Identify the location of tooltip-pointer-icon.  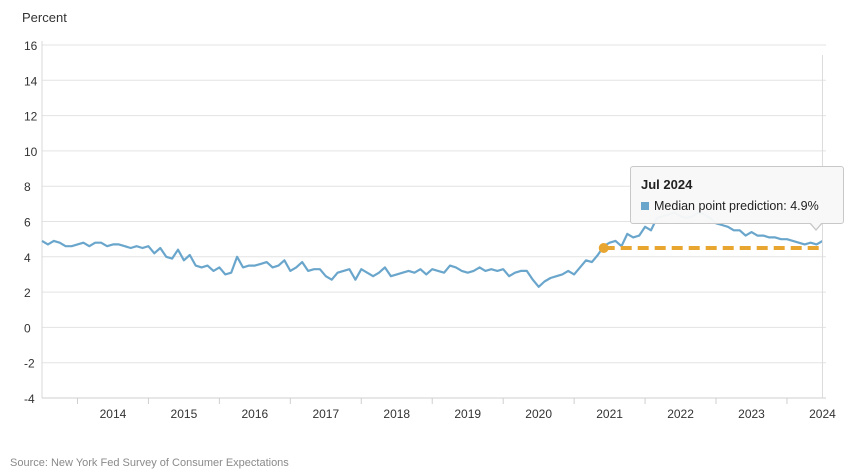
(816, 226).